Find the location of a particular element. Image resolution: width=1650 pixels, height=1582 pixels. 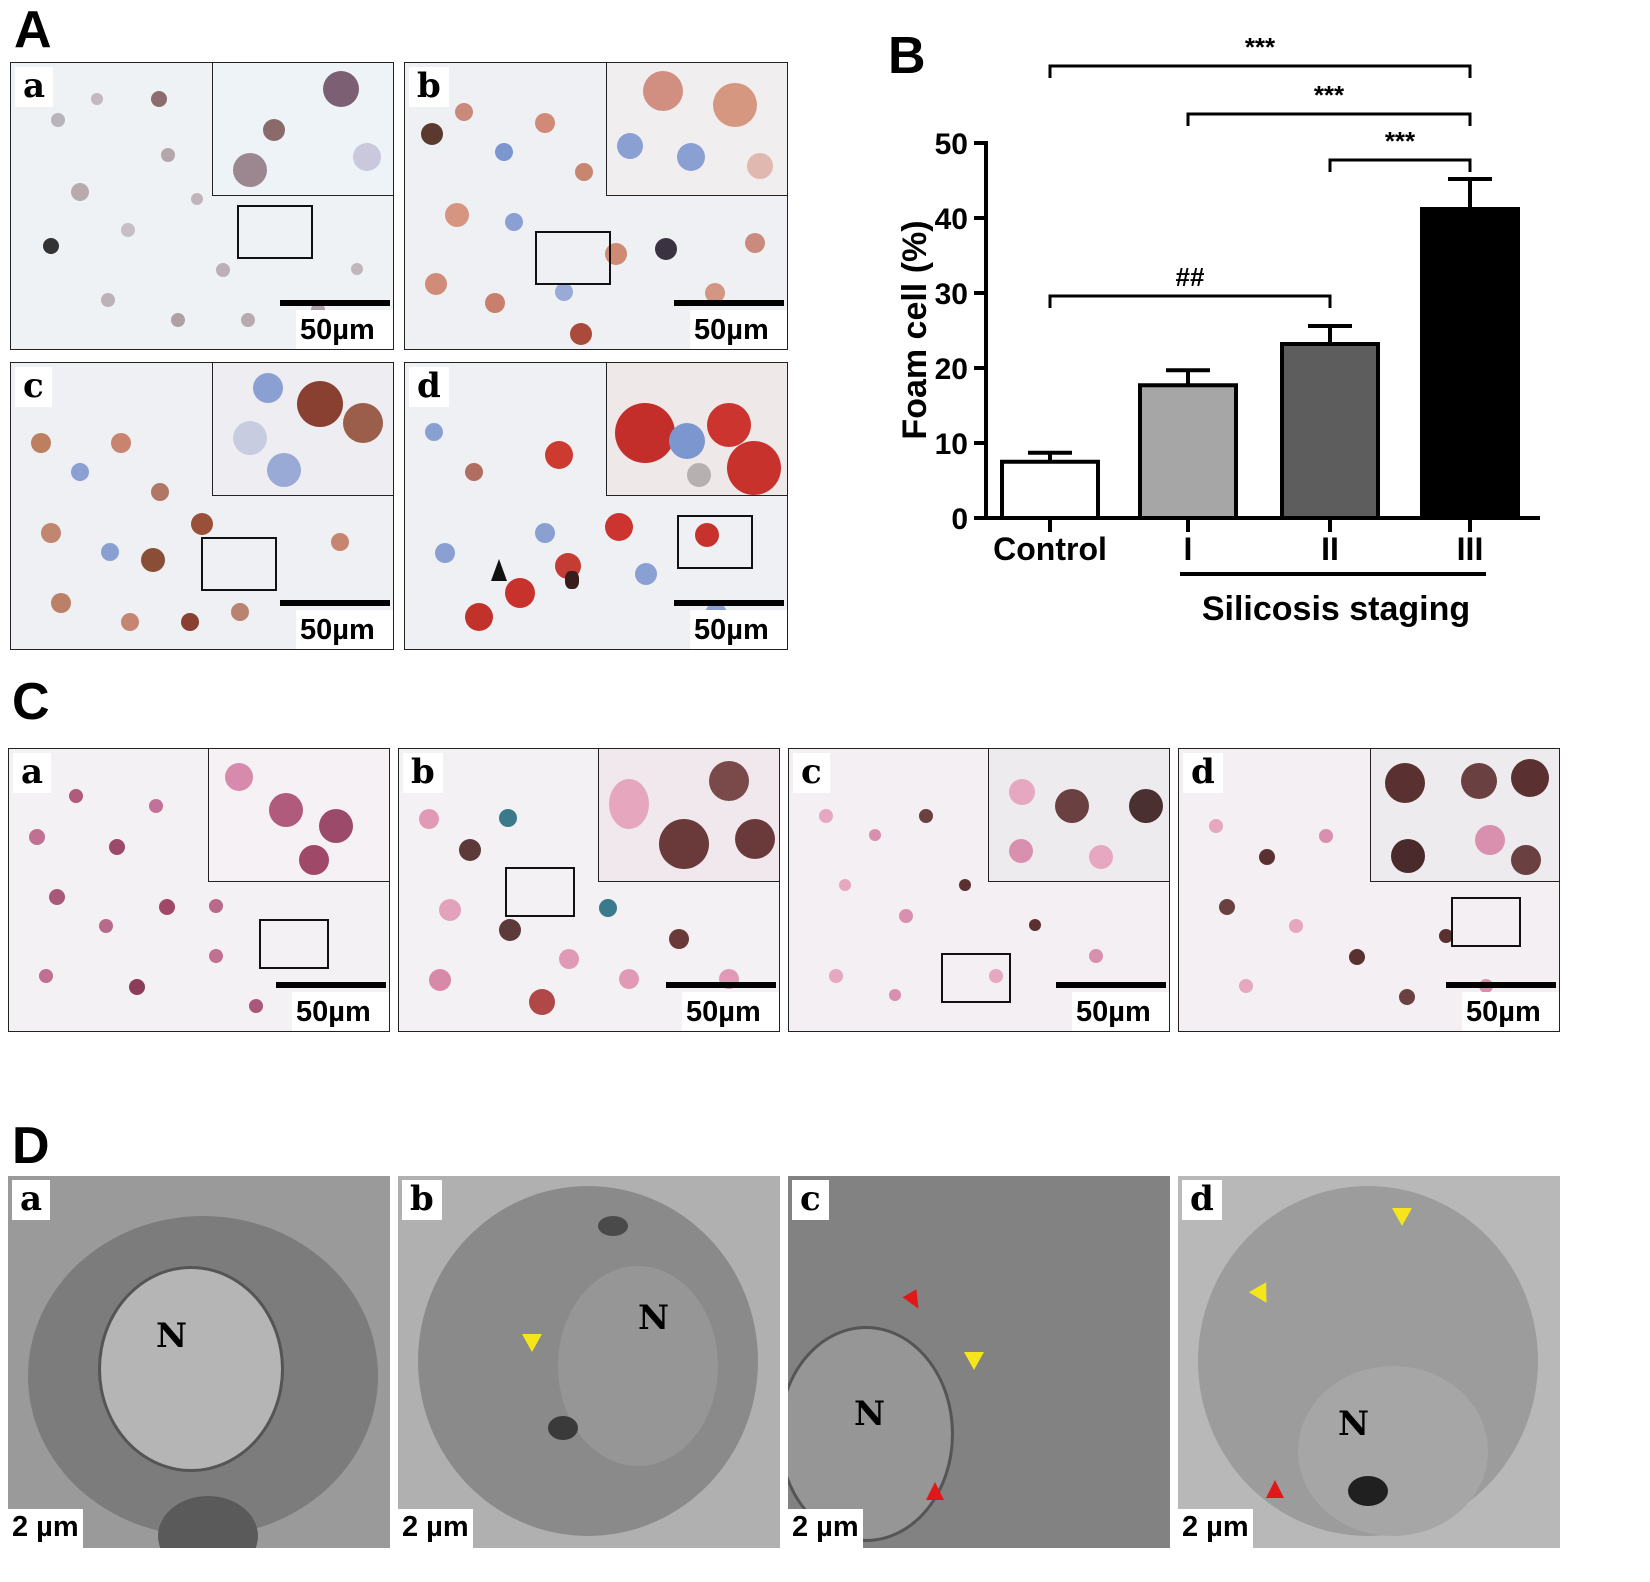

inset-a-a is located at coordinates (302, 129).